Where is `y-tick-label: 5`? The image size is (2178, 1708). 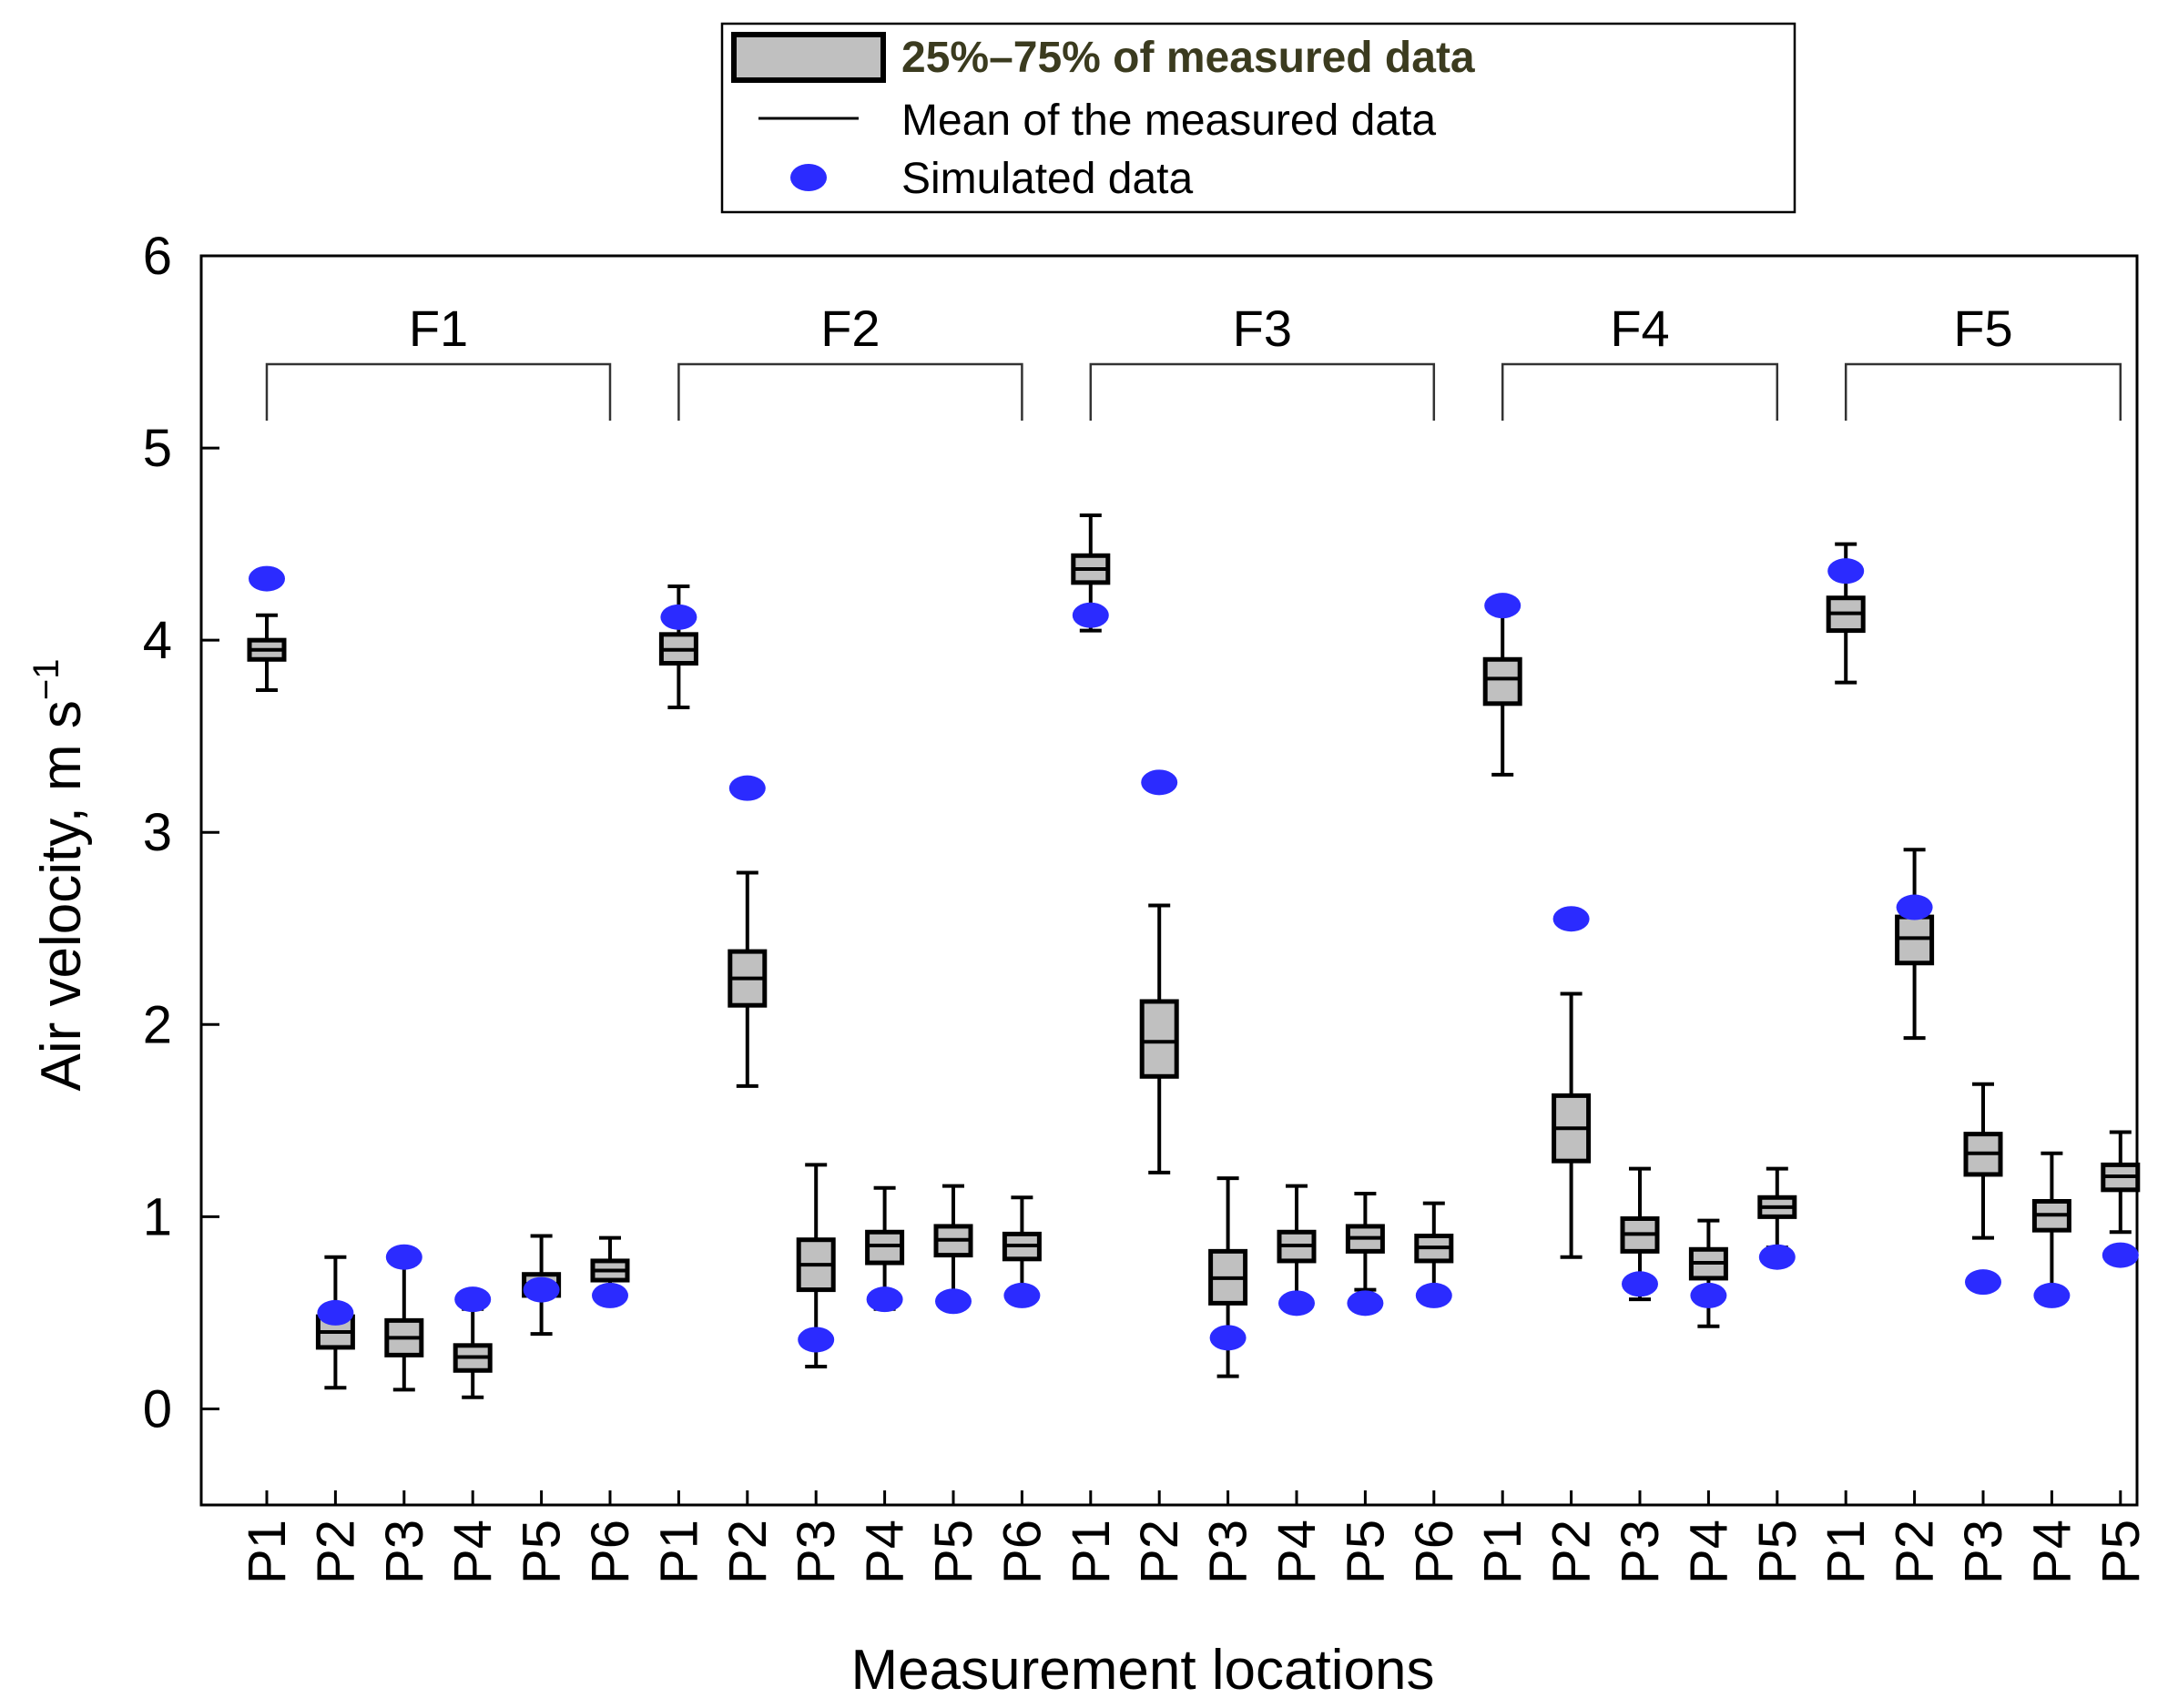
y-tick-label: 5 is located at coordinates (157, 449).